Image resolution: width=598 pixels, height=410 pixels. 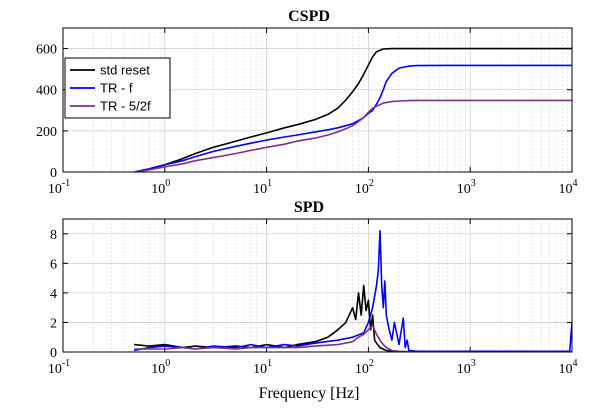 What do you see at coordinates (309, 16) in the screenshot?
I see `cspd-title: CSPD` at bounding box center [309, 16].